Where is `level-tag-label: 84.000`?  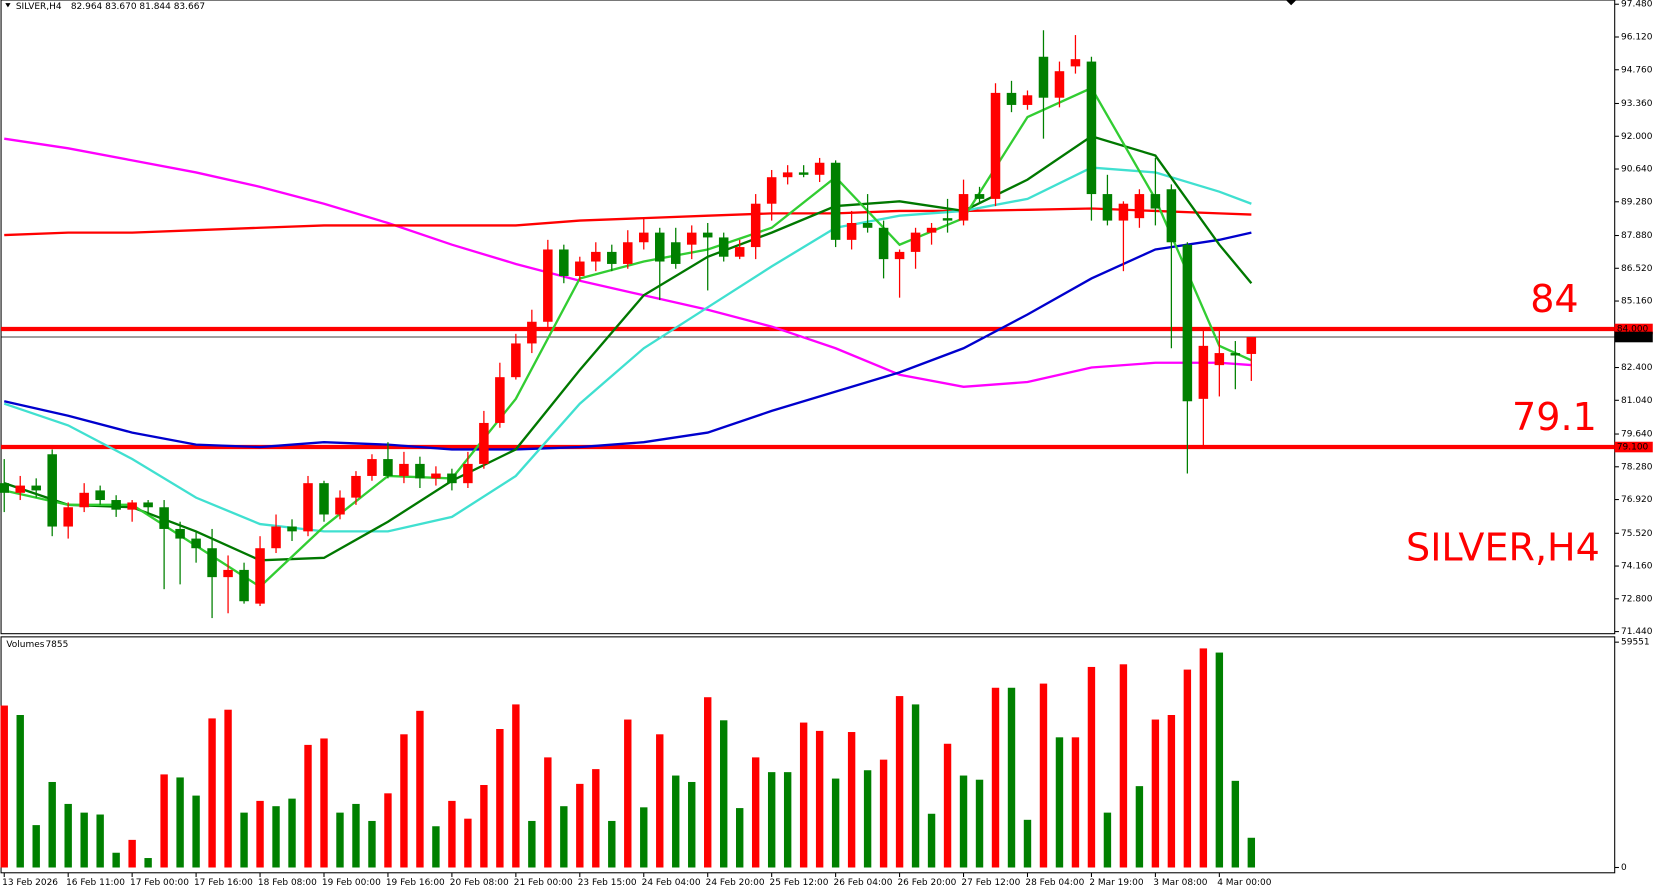
level-tag-label: 84.000 is located at coordinates (1633, 329).